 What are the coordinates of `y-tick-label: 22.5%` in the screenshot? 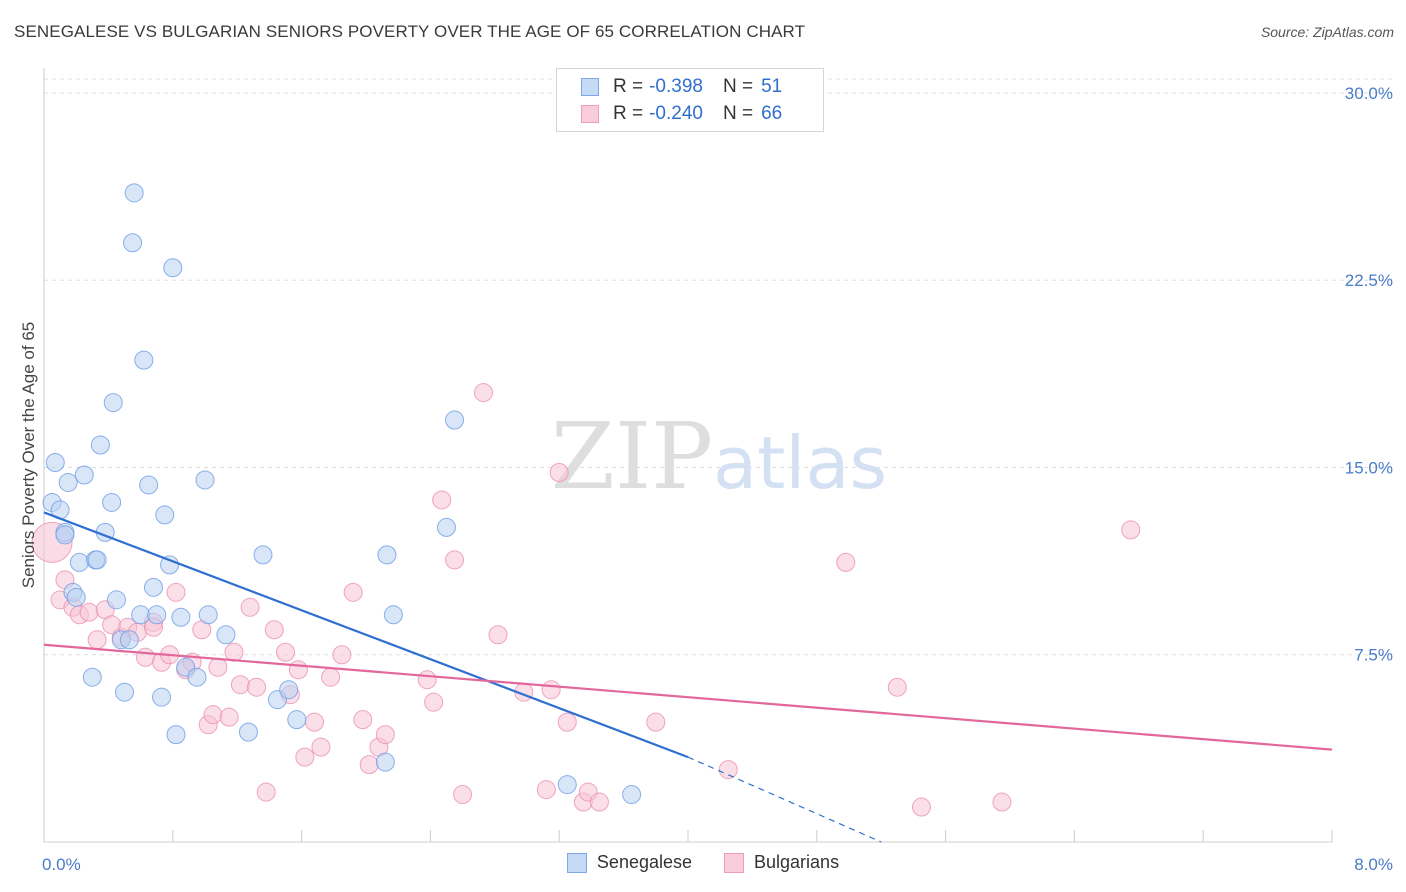 It's located at (1369, 280).